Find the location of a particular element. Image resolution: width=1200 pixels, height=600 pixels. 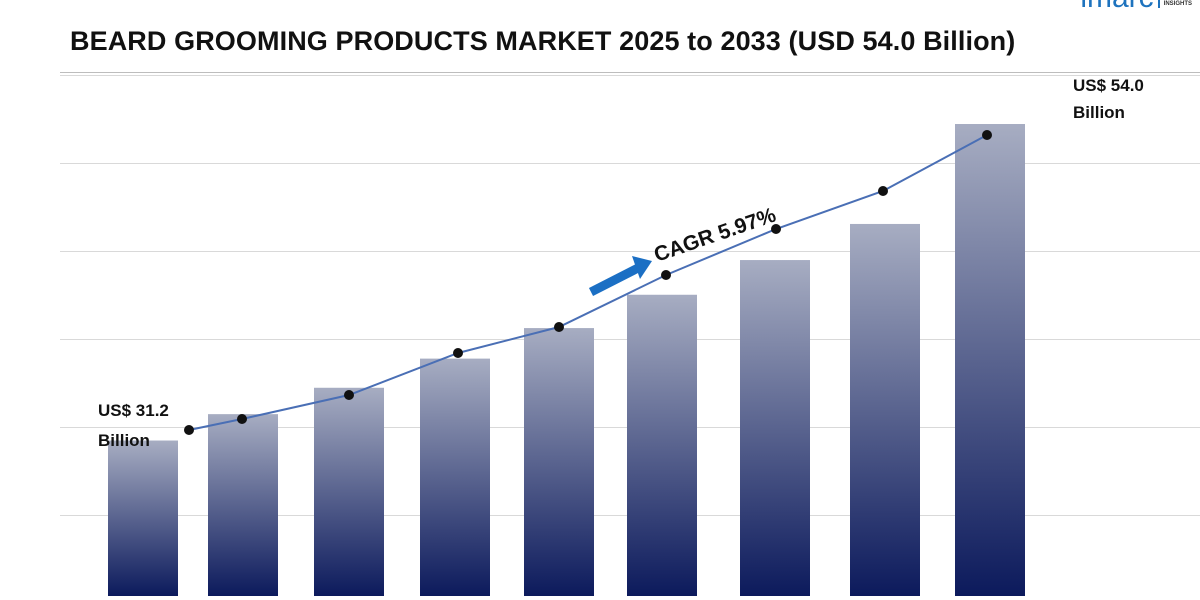

logo-divider is located at coordinates (1158, 4).